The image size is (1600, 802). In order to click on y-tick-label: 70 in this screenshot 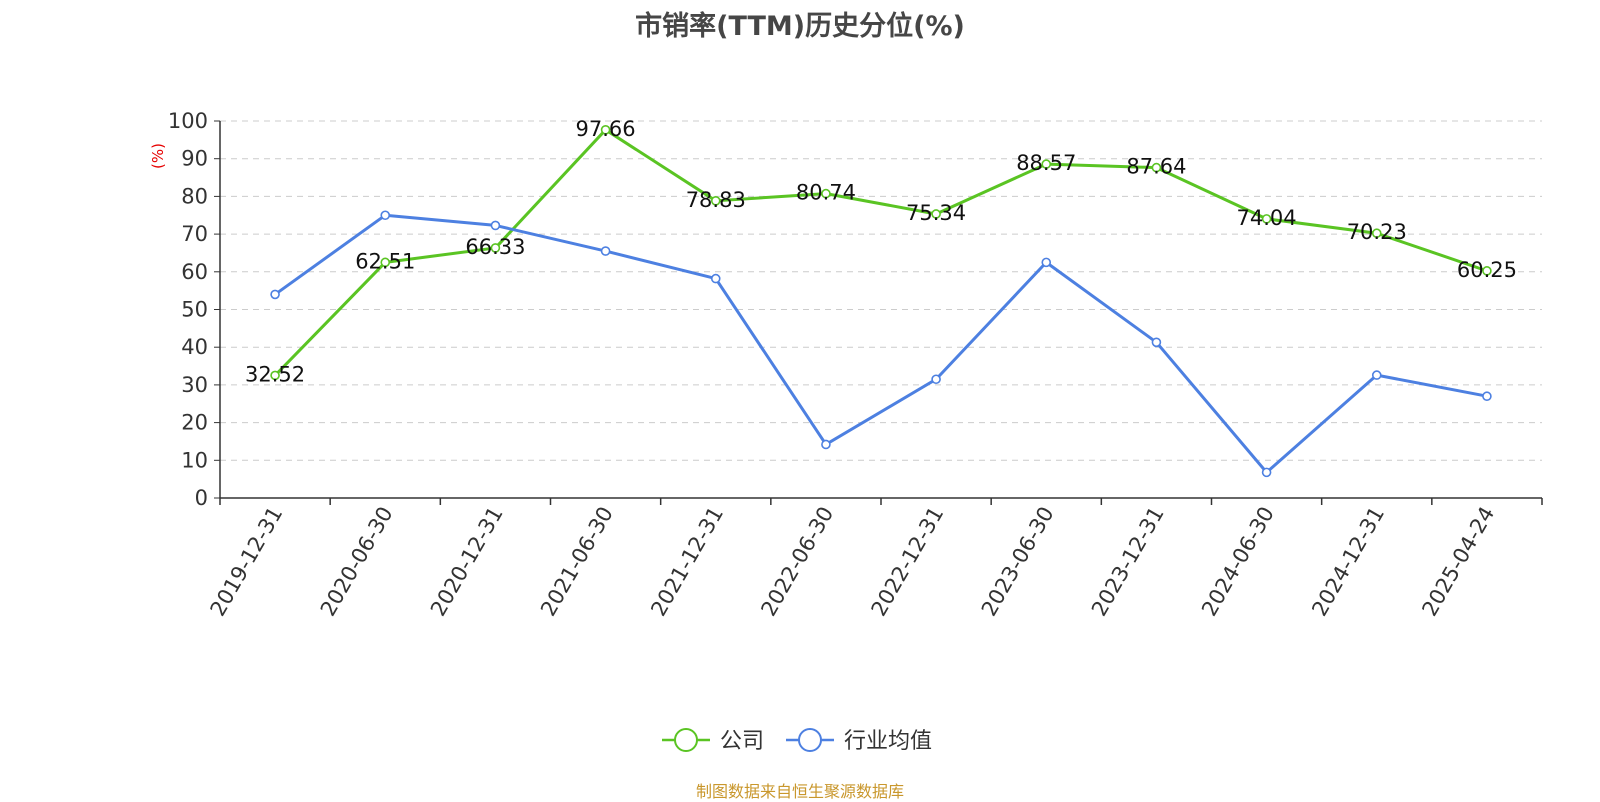, I will do `click(194, 234)`.